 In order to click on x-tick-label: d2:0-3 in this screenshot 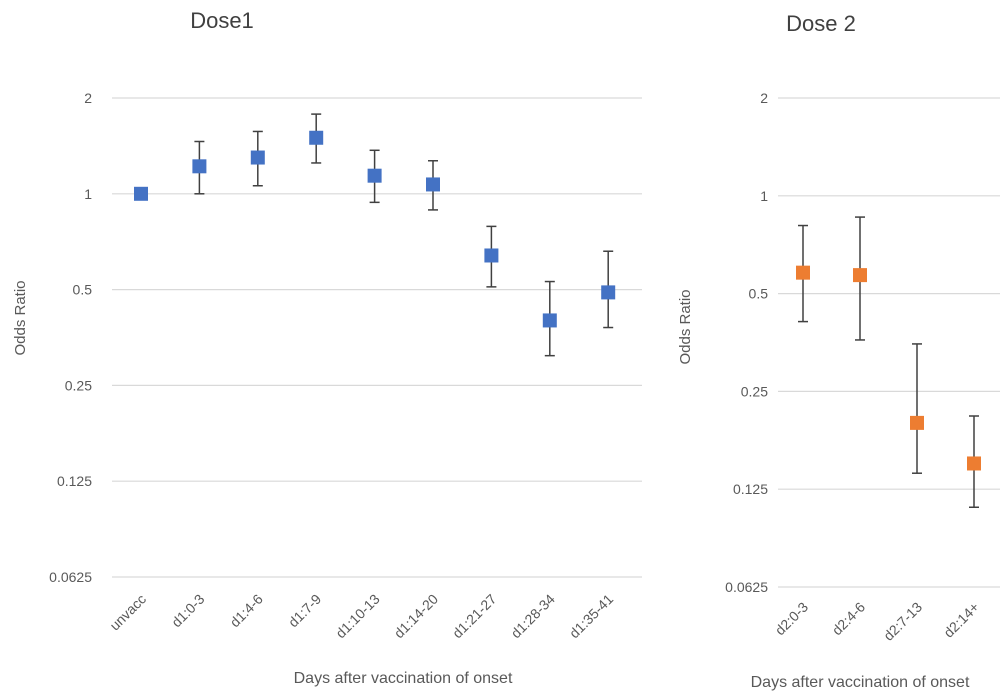, I will do `click(792, 619)`.